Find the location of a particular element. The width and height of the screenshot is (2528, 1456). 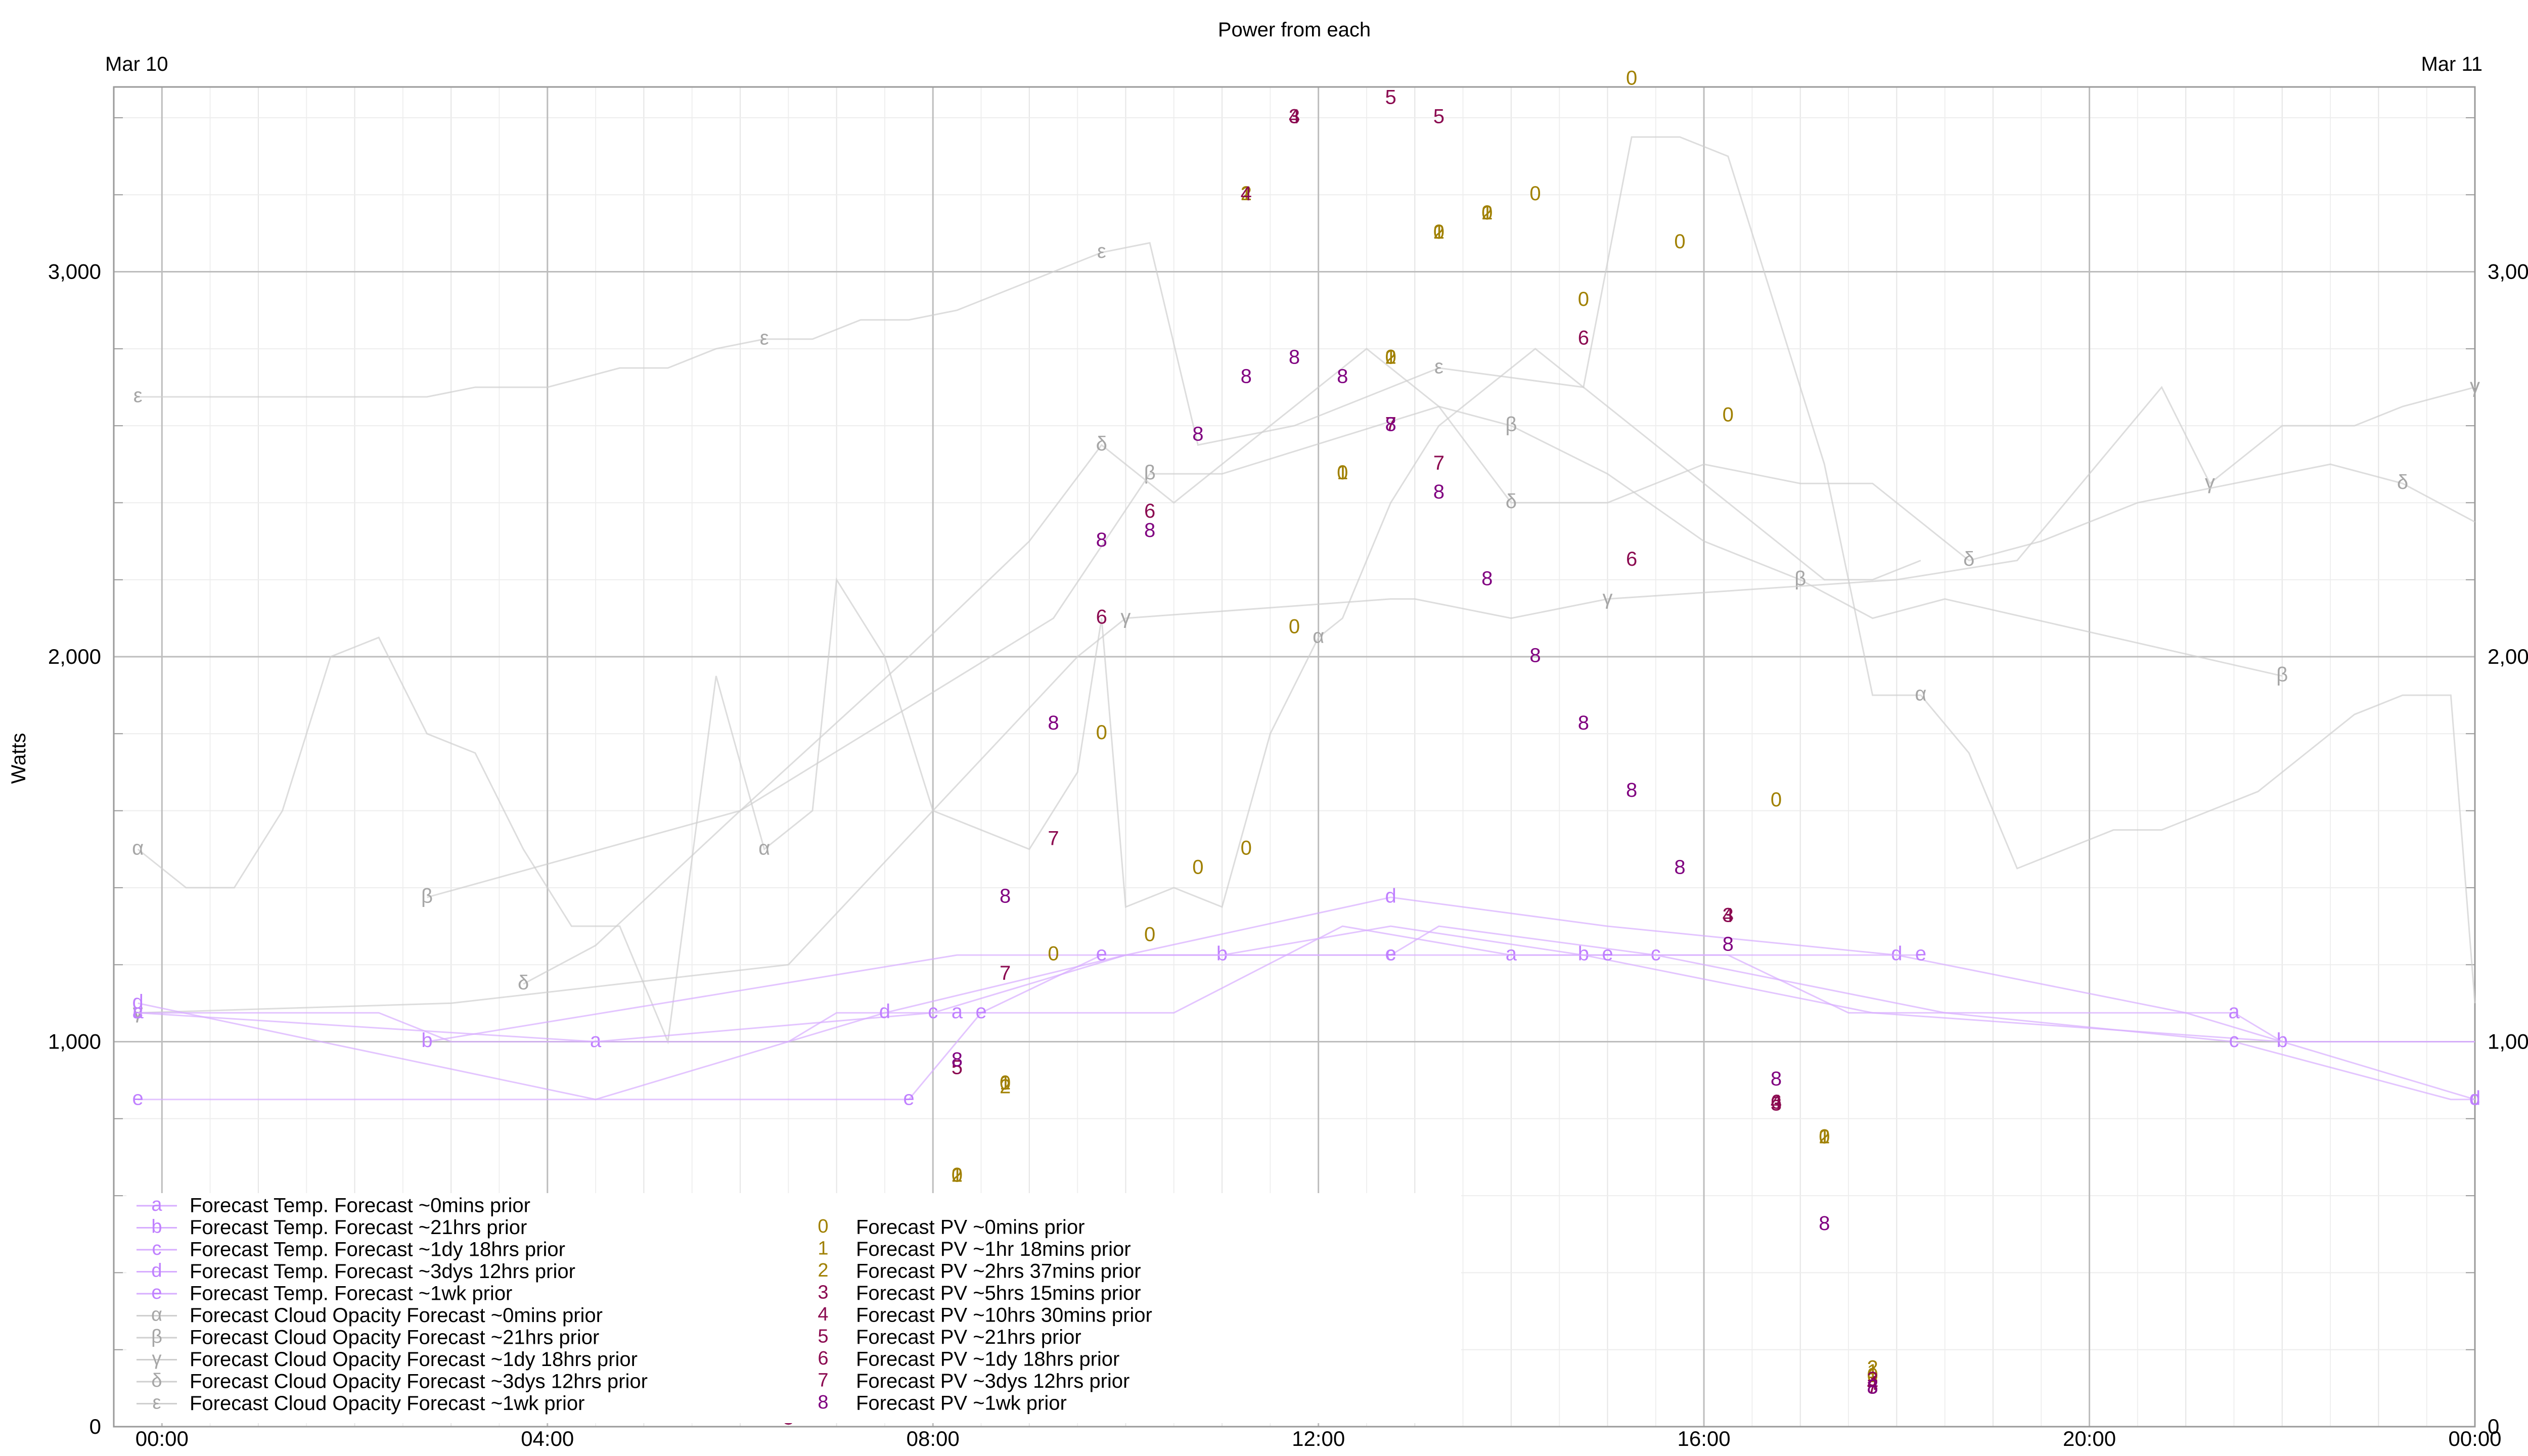

legend-label: Forecast PV ~1wk prior is located at coordinates (962, 1403).